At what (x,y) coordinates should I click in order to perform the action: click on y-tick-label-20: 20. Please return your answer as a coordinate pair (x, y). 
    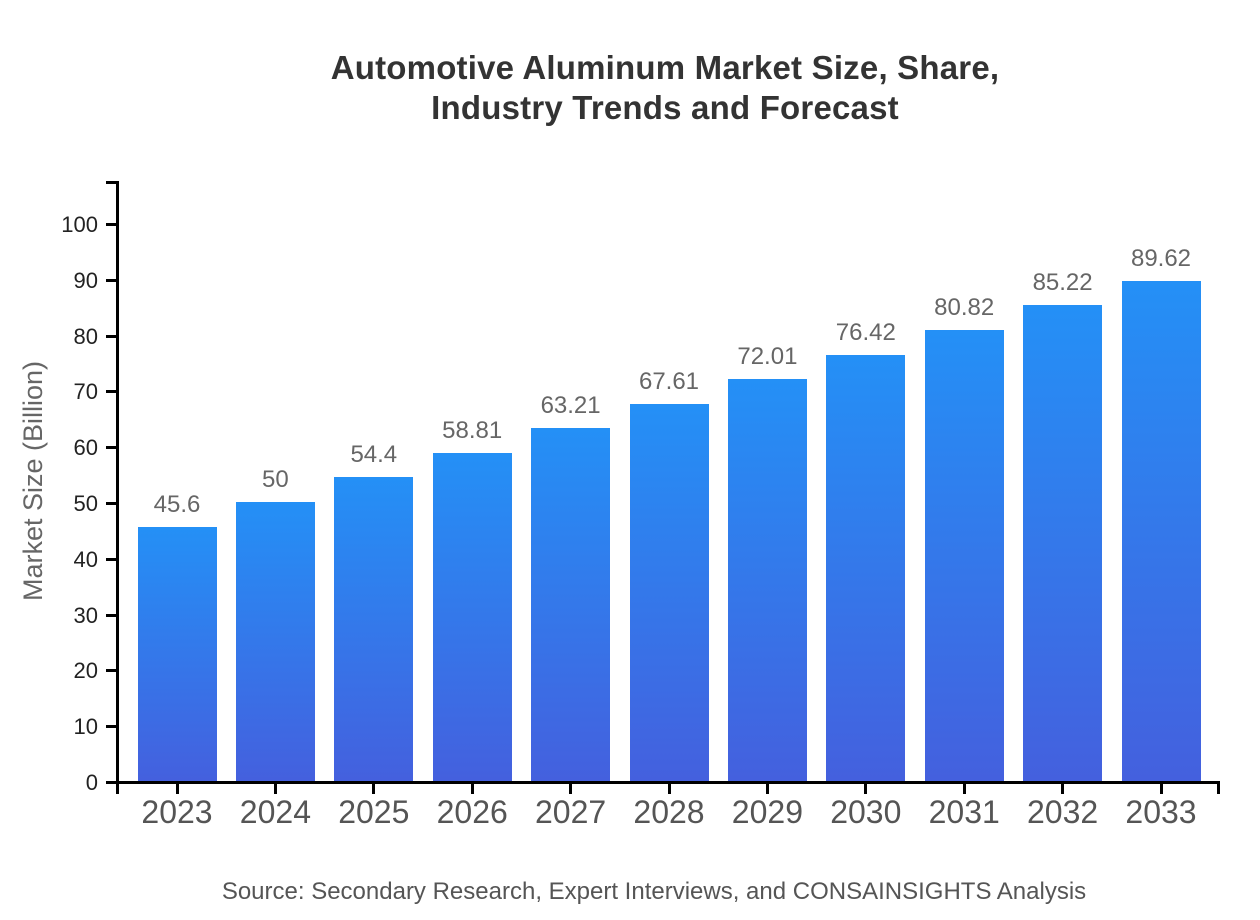
    Looking at the image, I should click on (85, 671).